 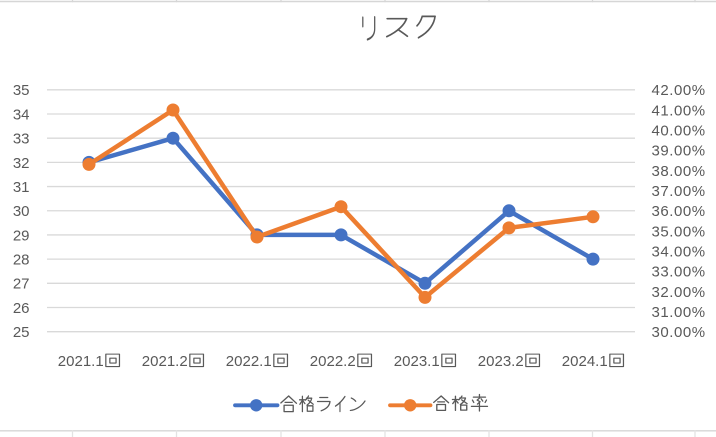 I want to click on svg-text: 38.00%, so click(x=679, y=171).